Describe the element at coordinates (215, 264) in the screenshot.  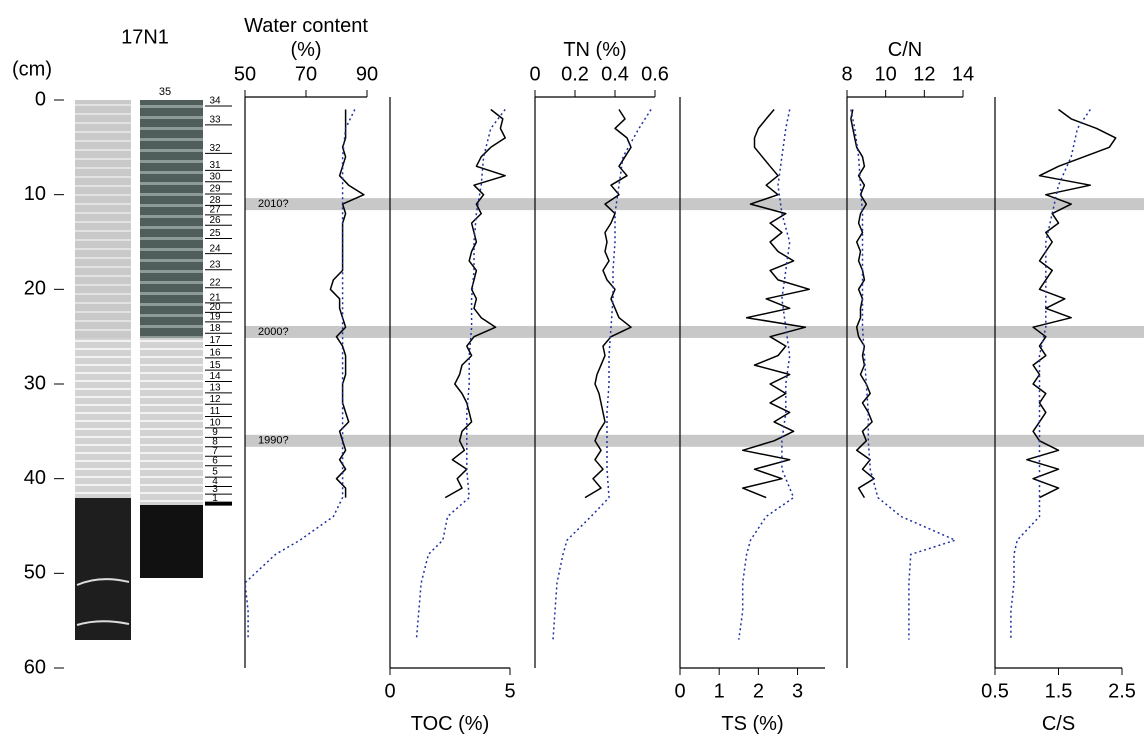
I see `layer-label: 23` at that location.